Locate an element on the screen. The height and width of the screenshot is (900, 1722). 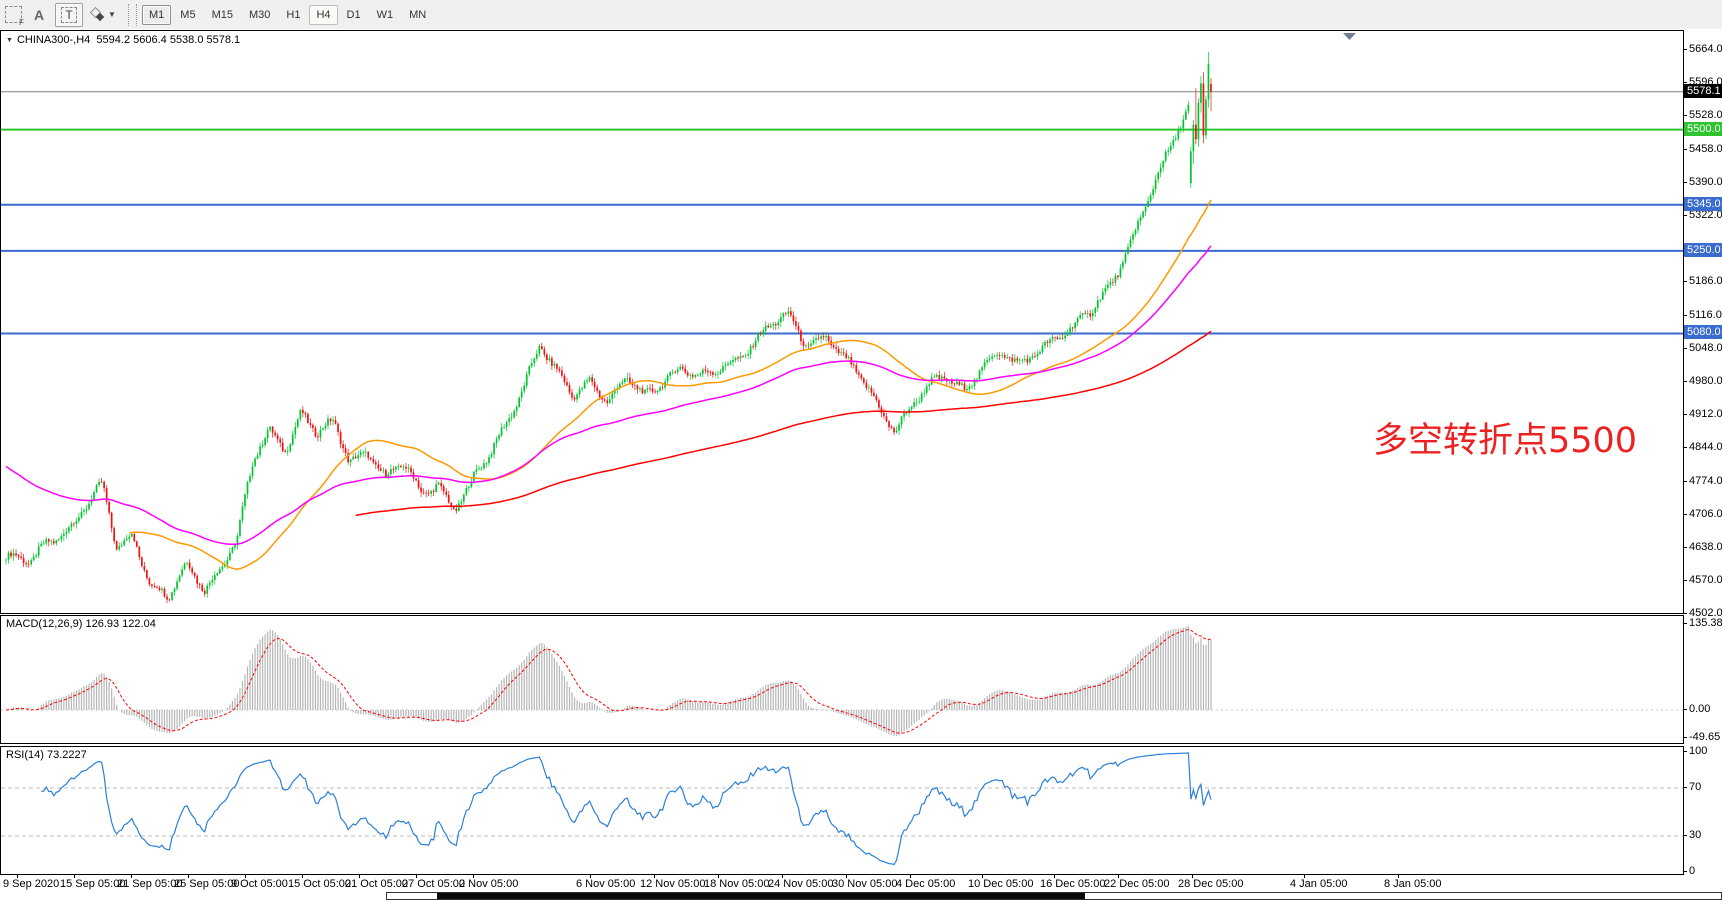
time-axis-label: 16 Dec 05:00 is located at coordinates (1073, 884).